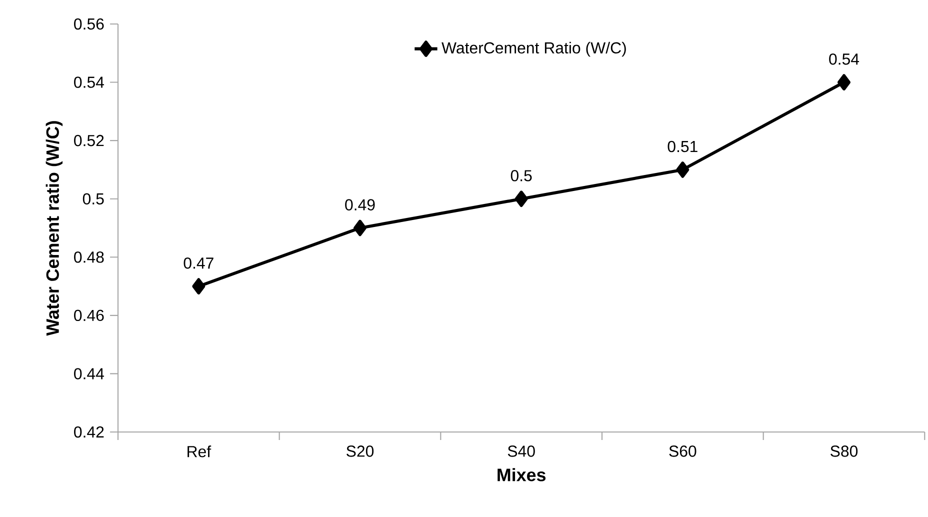  Describe the element at coordinates (844, 59) in the screenshot. I see `data-label: 0.54` at that location.